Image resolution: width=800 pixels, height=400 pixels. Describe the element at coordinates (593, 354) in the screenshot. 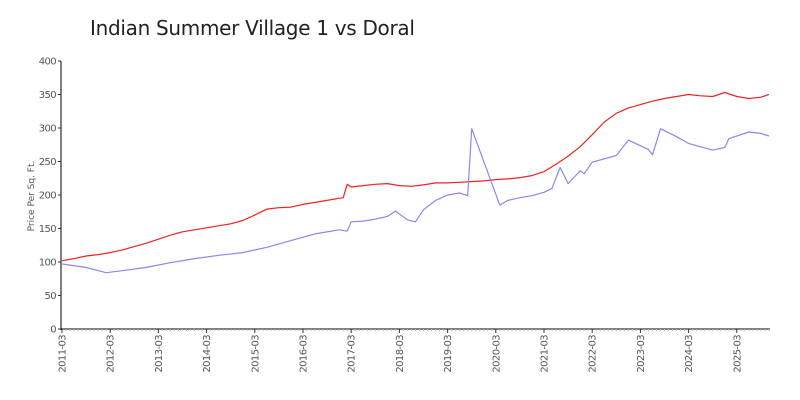

I see `x-tick-label: 2022-03` at that location.